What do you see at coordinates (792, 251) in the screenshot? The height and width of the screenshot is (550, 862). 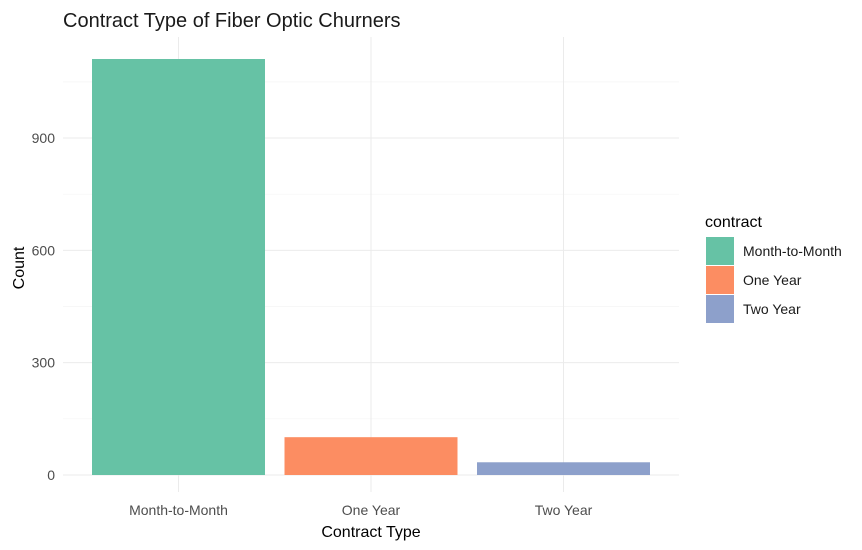 I see `legend-label: Month-to-Month` at bounding box center [792, 251].